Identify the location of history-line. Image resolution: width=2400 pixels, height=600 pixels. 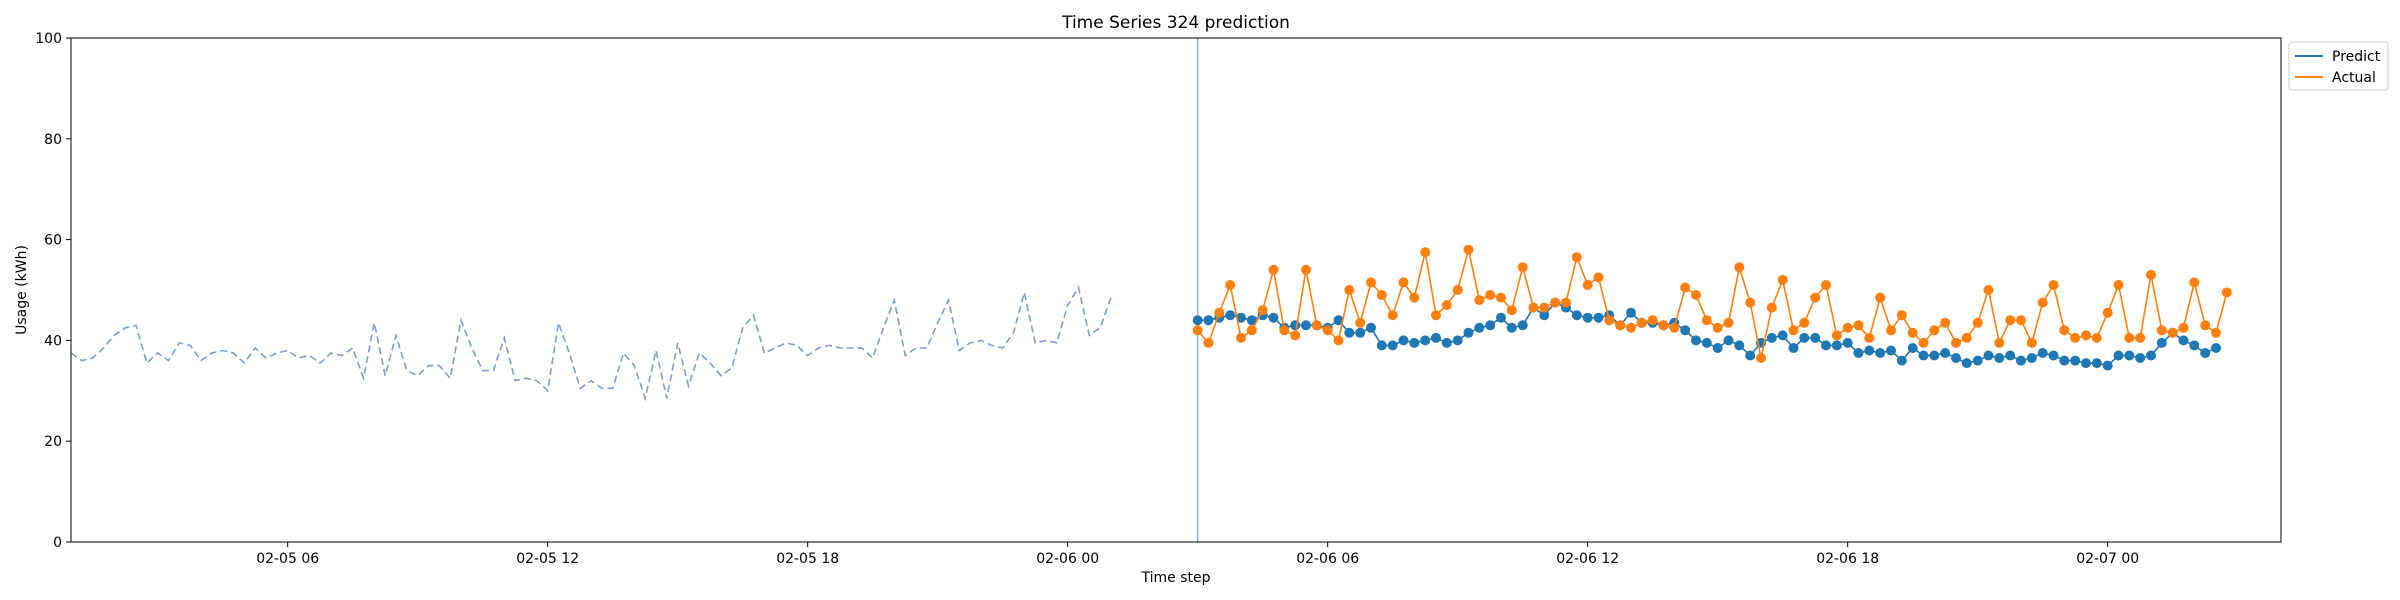
(591, 343).